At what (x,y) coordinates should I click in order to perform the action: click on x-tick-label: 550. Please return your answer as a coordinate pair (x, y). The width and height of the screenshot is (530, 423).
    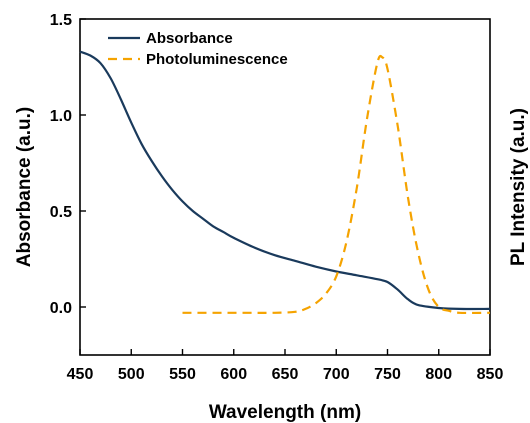
    Looking at the image, I should click on (182, 374).